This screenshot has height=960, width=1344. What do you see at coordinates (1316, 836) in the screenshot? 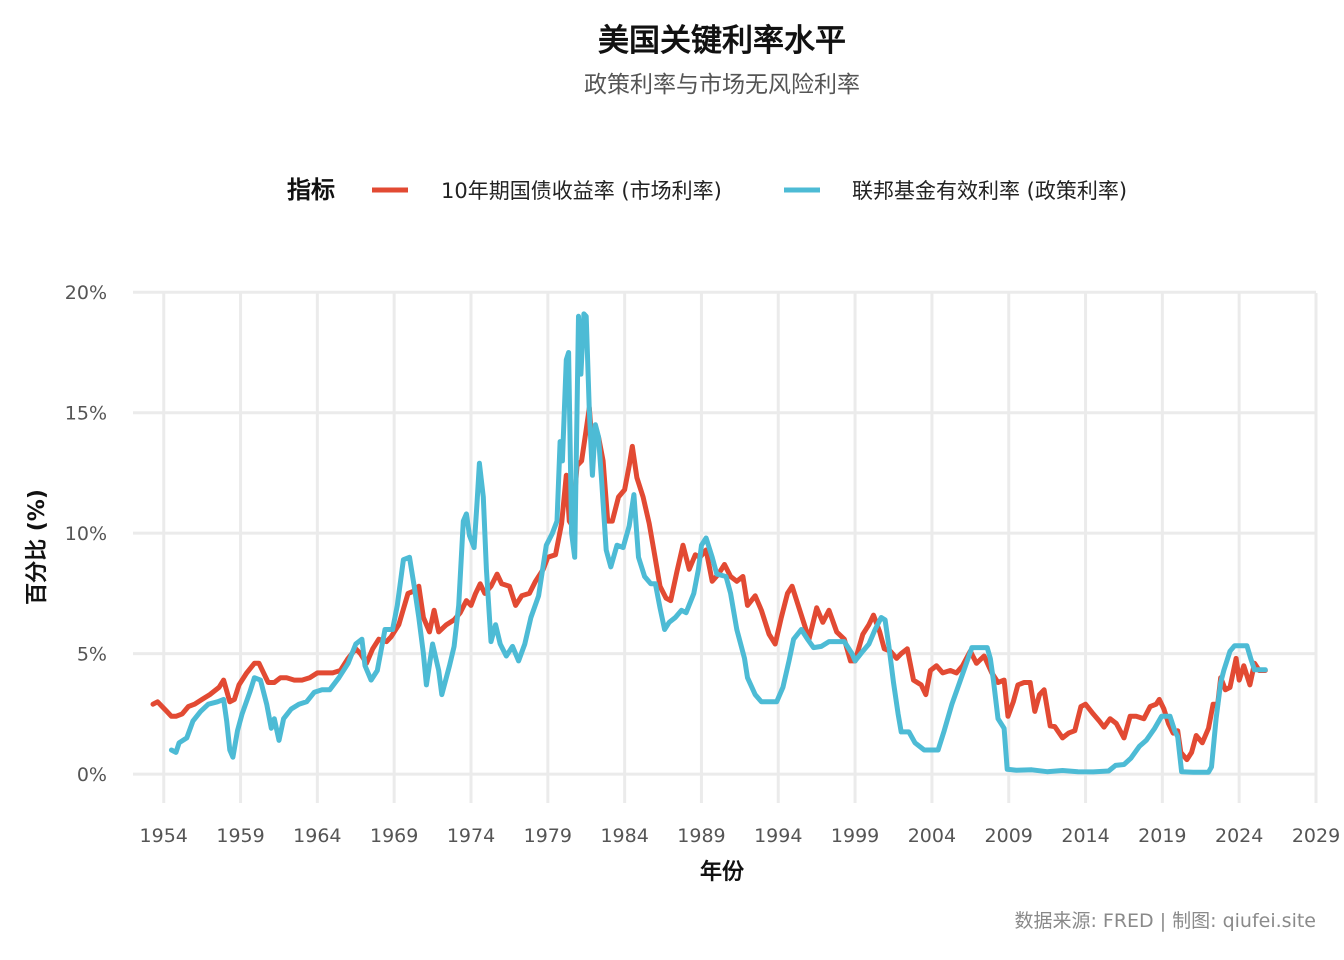
I see `x-tick-label-2029: 2029` at bounding box center [1316, 836].